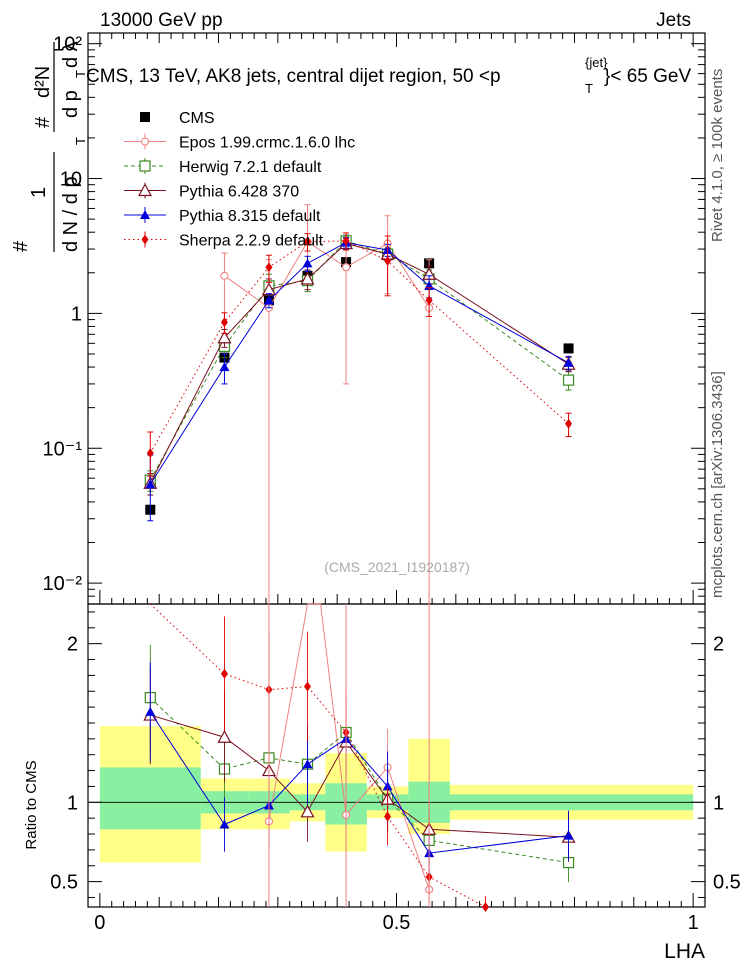 This screenshot has width=746, height=972. What do you see at coordinates (397, 923) in the screenshot?
I see `ratio-x-tick-label: 0.5` at bounding box center [397, 923].